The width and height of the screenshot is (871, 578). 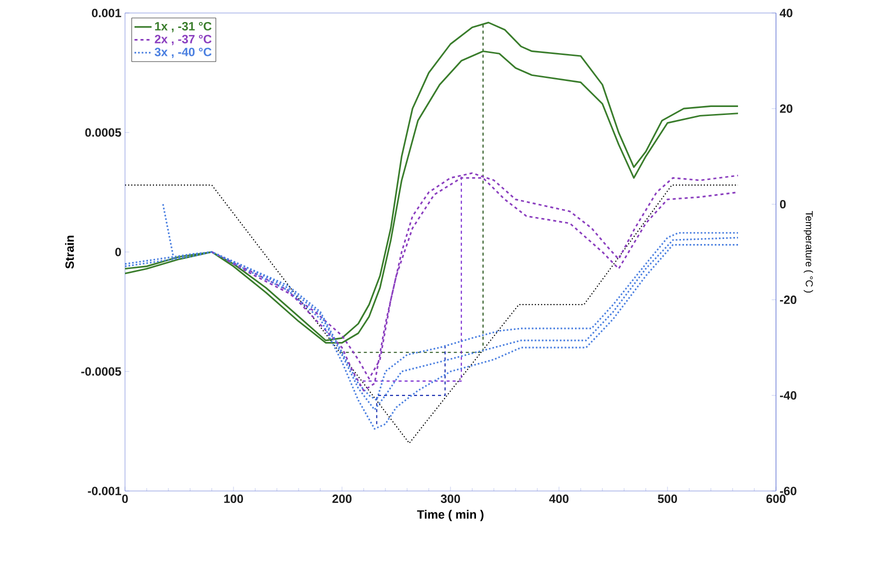 What do you see at coordinates (234, 499) in the screenshot?
I see `x-tick-label: 100` at bounding box center [234, 499].